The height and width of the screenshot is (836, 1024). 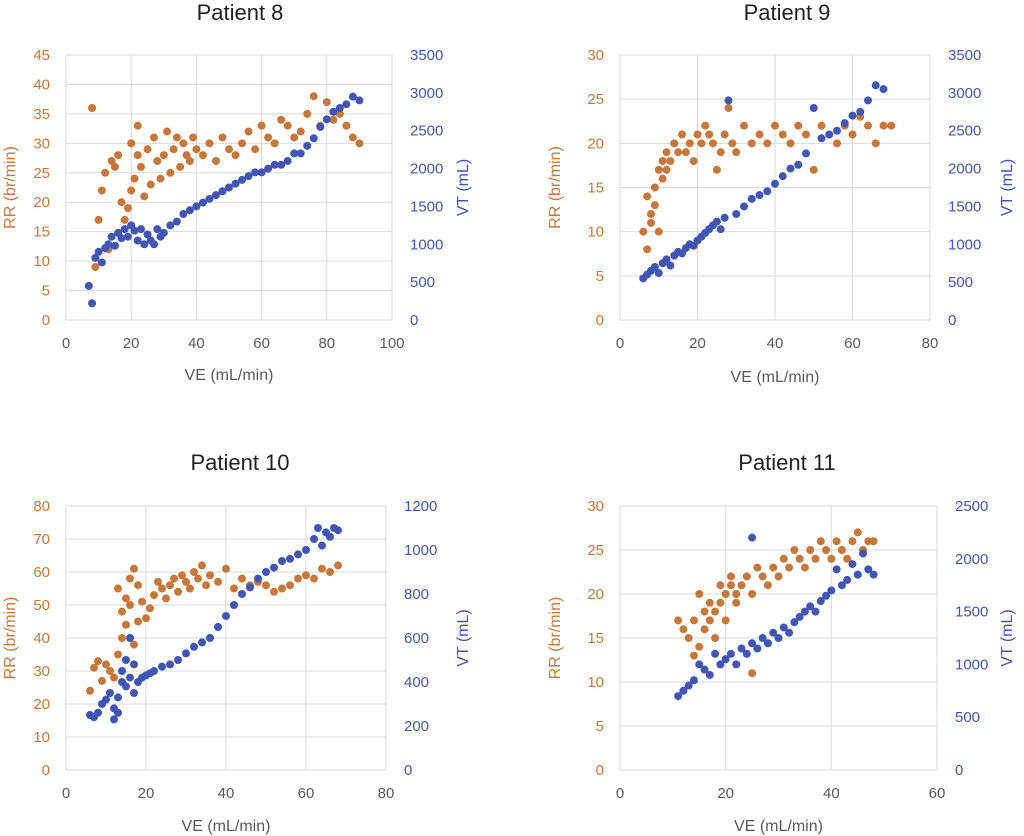 I want to click on y-tick-label: 15, so click(x=41, y=232).